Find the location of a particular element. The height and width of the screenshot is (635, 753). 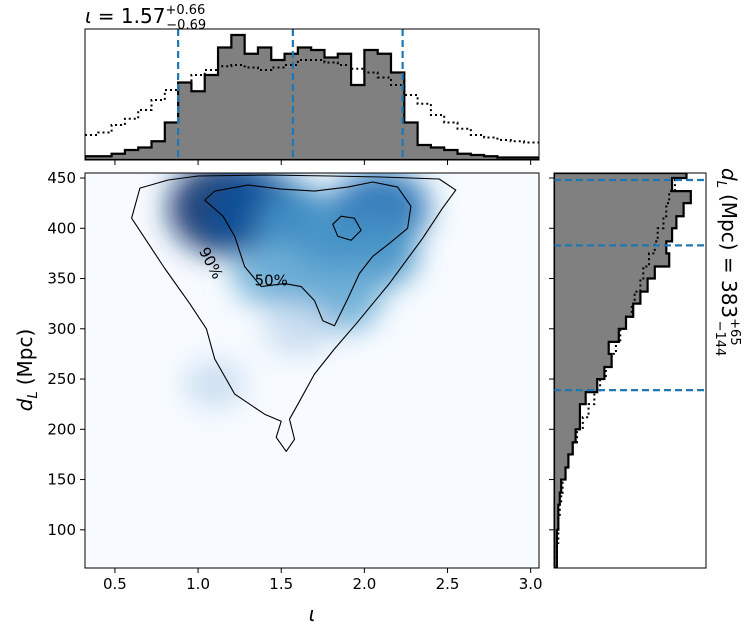

y-tick-label: 250 is located at coordinates (61, 379).